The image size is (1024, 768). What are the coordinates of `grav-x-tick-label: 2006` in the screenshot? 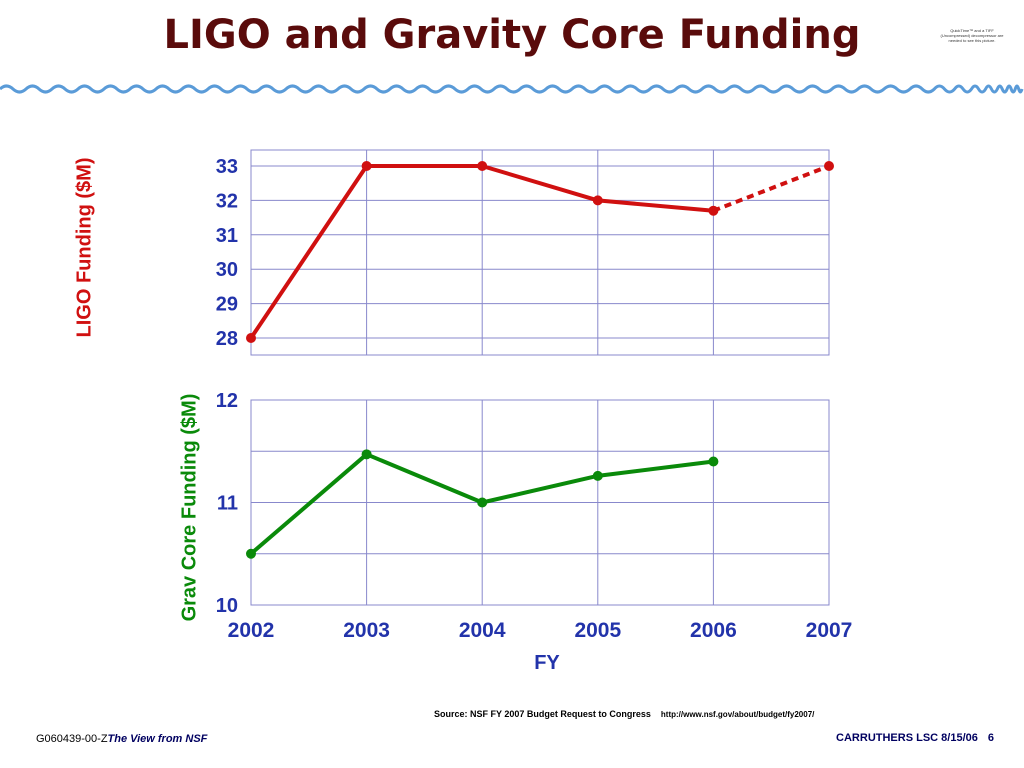 It's located at (713, 630).